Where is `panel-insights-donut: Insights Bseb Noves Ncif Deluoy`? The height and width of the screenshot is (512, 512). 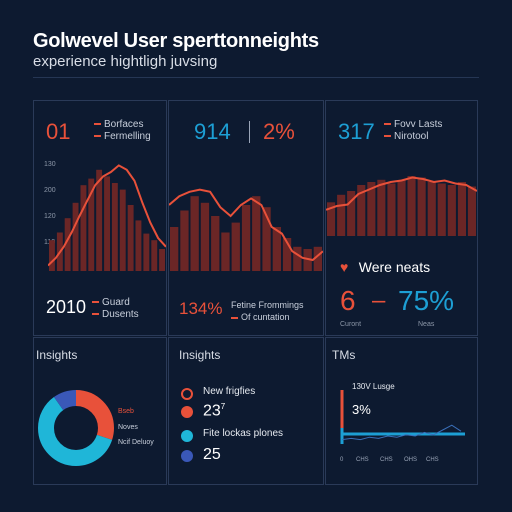
panel-insights-donut: Insights Bseb Noves Ncif Deluoy is located at coordinates (100, 411).